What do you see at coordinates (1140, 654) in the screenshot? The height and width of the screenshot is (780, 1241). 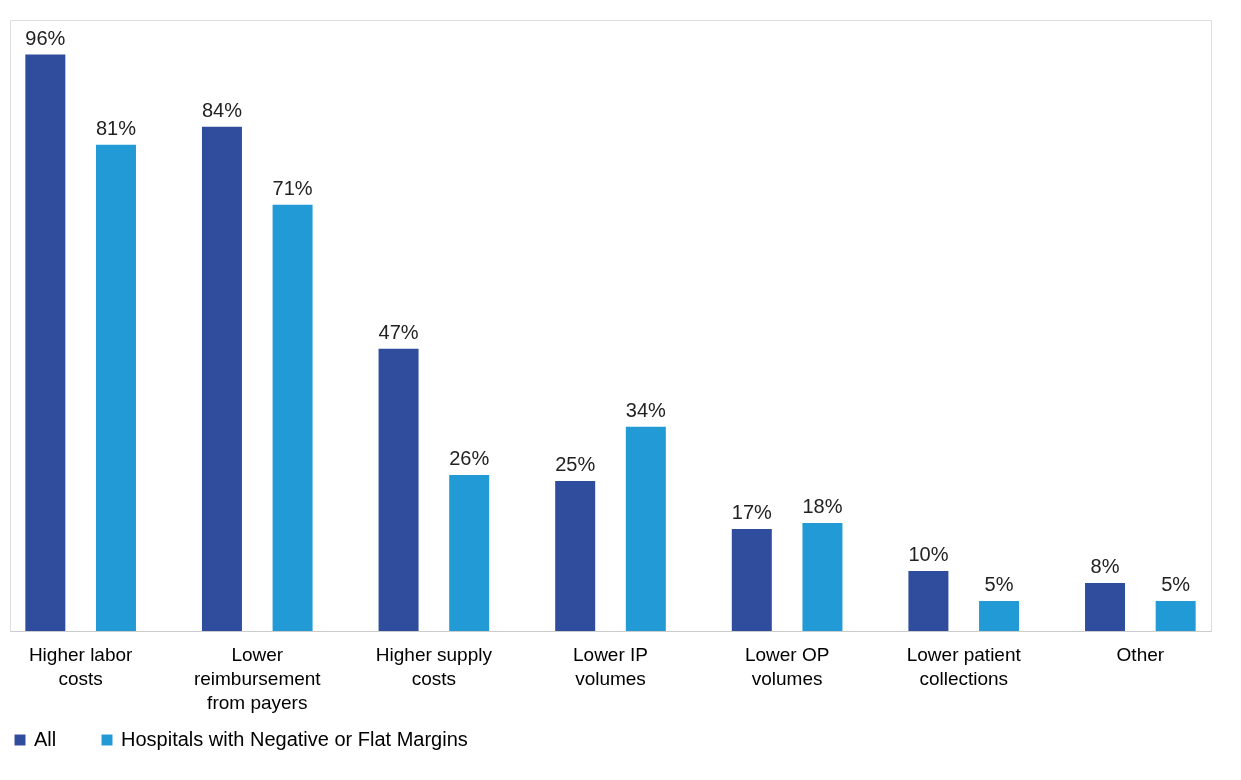 I see `x-tick-label: Other` at bounding box center [1140, 654].